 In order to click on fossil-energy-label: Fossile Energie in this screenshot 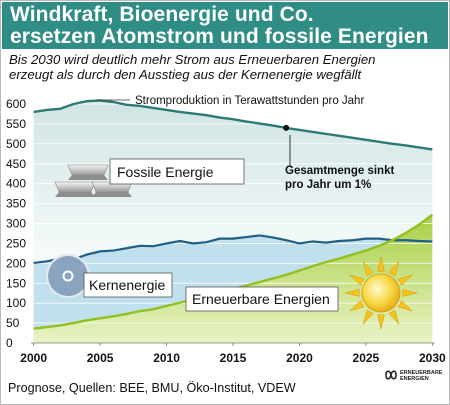, I will do `click(165, 172)`.